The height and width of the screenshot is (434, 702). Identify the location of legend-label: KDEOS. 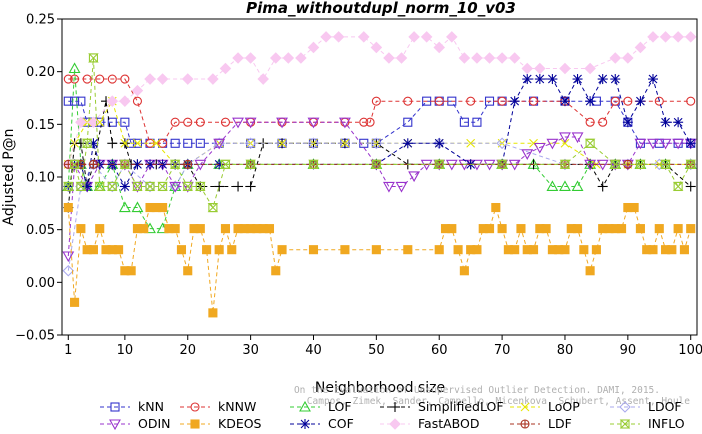
(240, 423).